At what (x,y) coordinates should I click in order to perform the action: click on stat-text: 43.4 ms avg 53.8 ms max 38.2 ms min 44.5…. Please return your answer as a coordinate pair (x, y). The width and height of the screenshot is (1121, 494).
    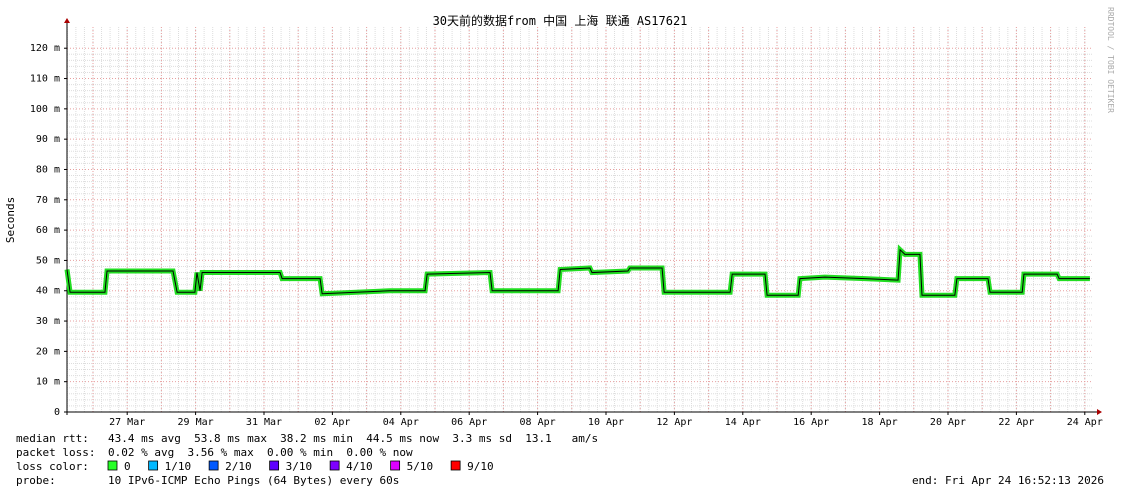
    Looking at the image, I should click on (353, 438).